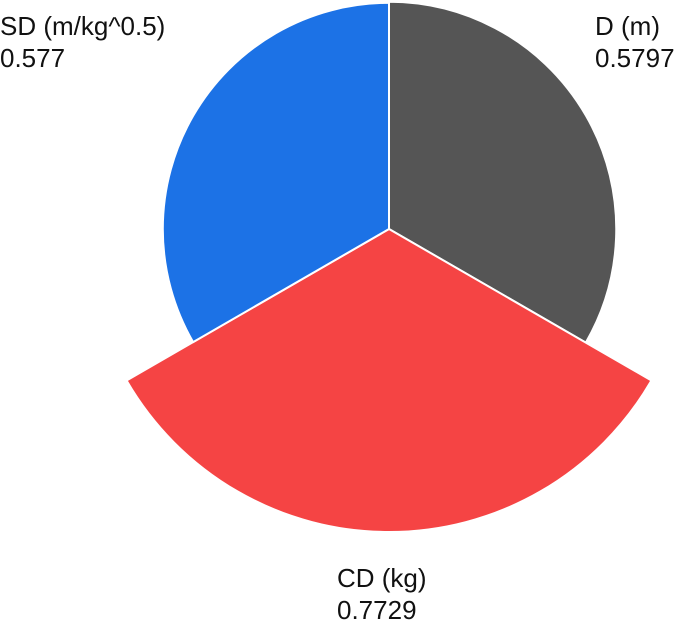 The width and height of the screenshot is (685, 626). Describe the element at coordinates (377, 610) in the screenshot. I see `slice-value-cd: 0.7729` at that location.